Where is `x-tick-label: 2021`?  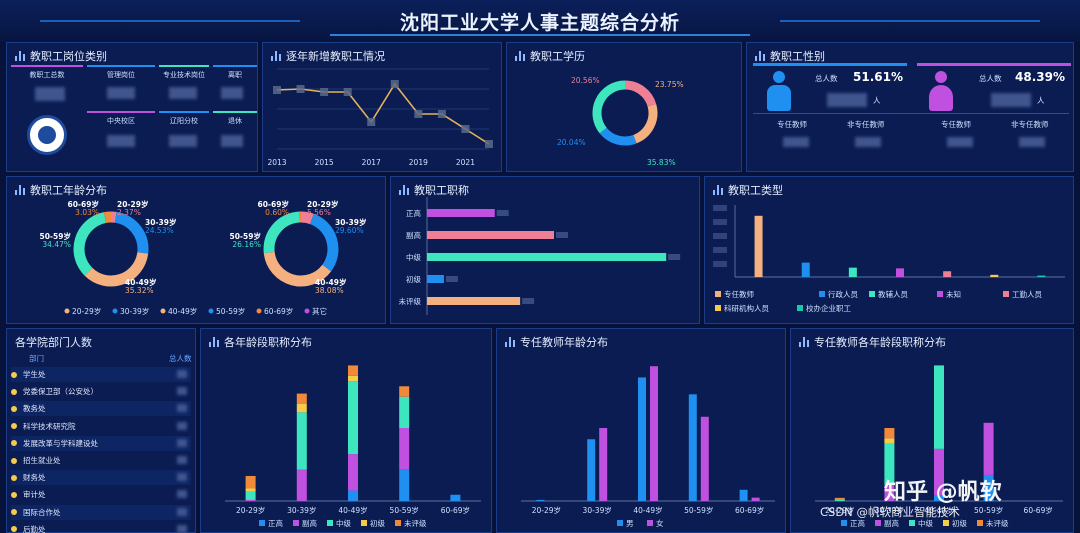 x-tick-label: 2021 is located at coordinates (465, 162).